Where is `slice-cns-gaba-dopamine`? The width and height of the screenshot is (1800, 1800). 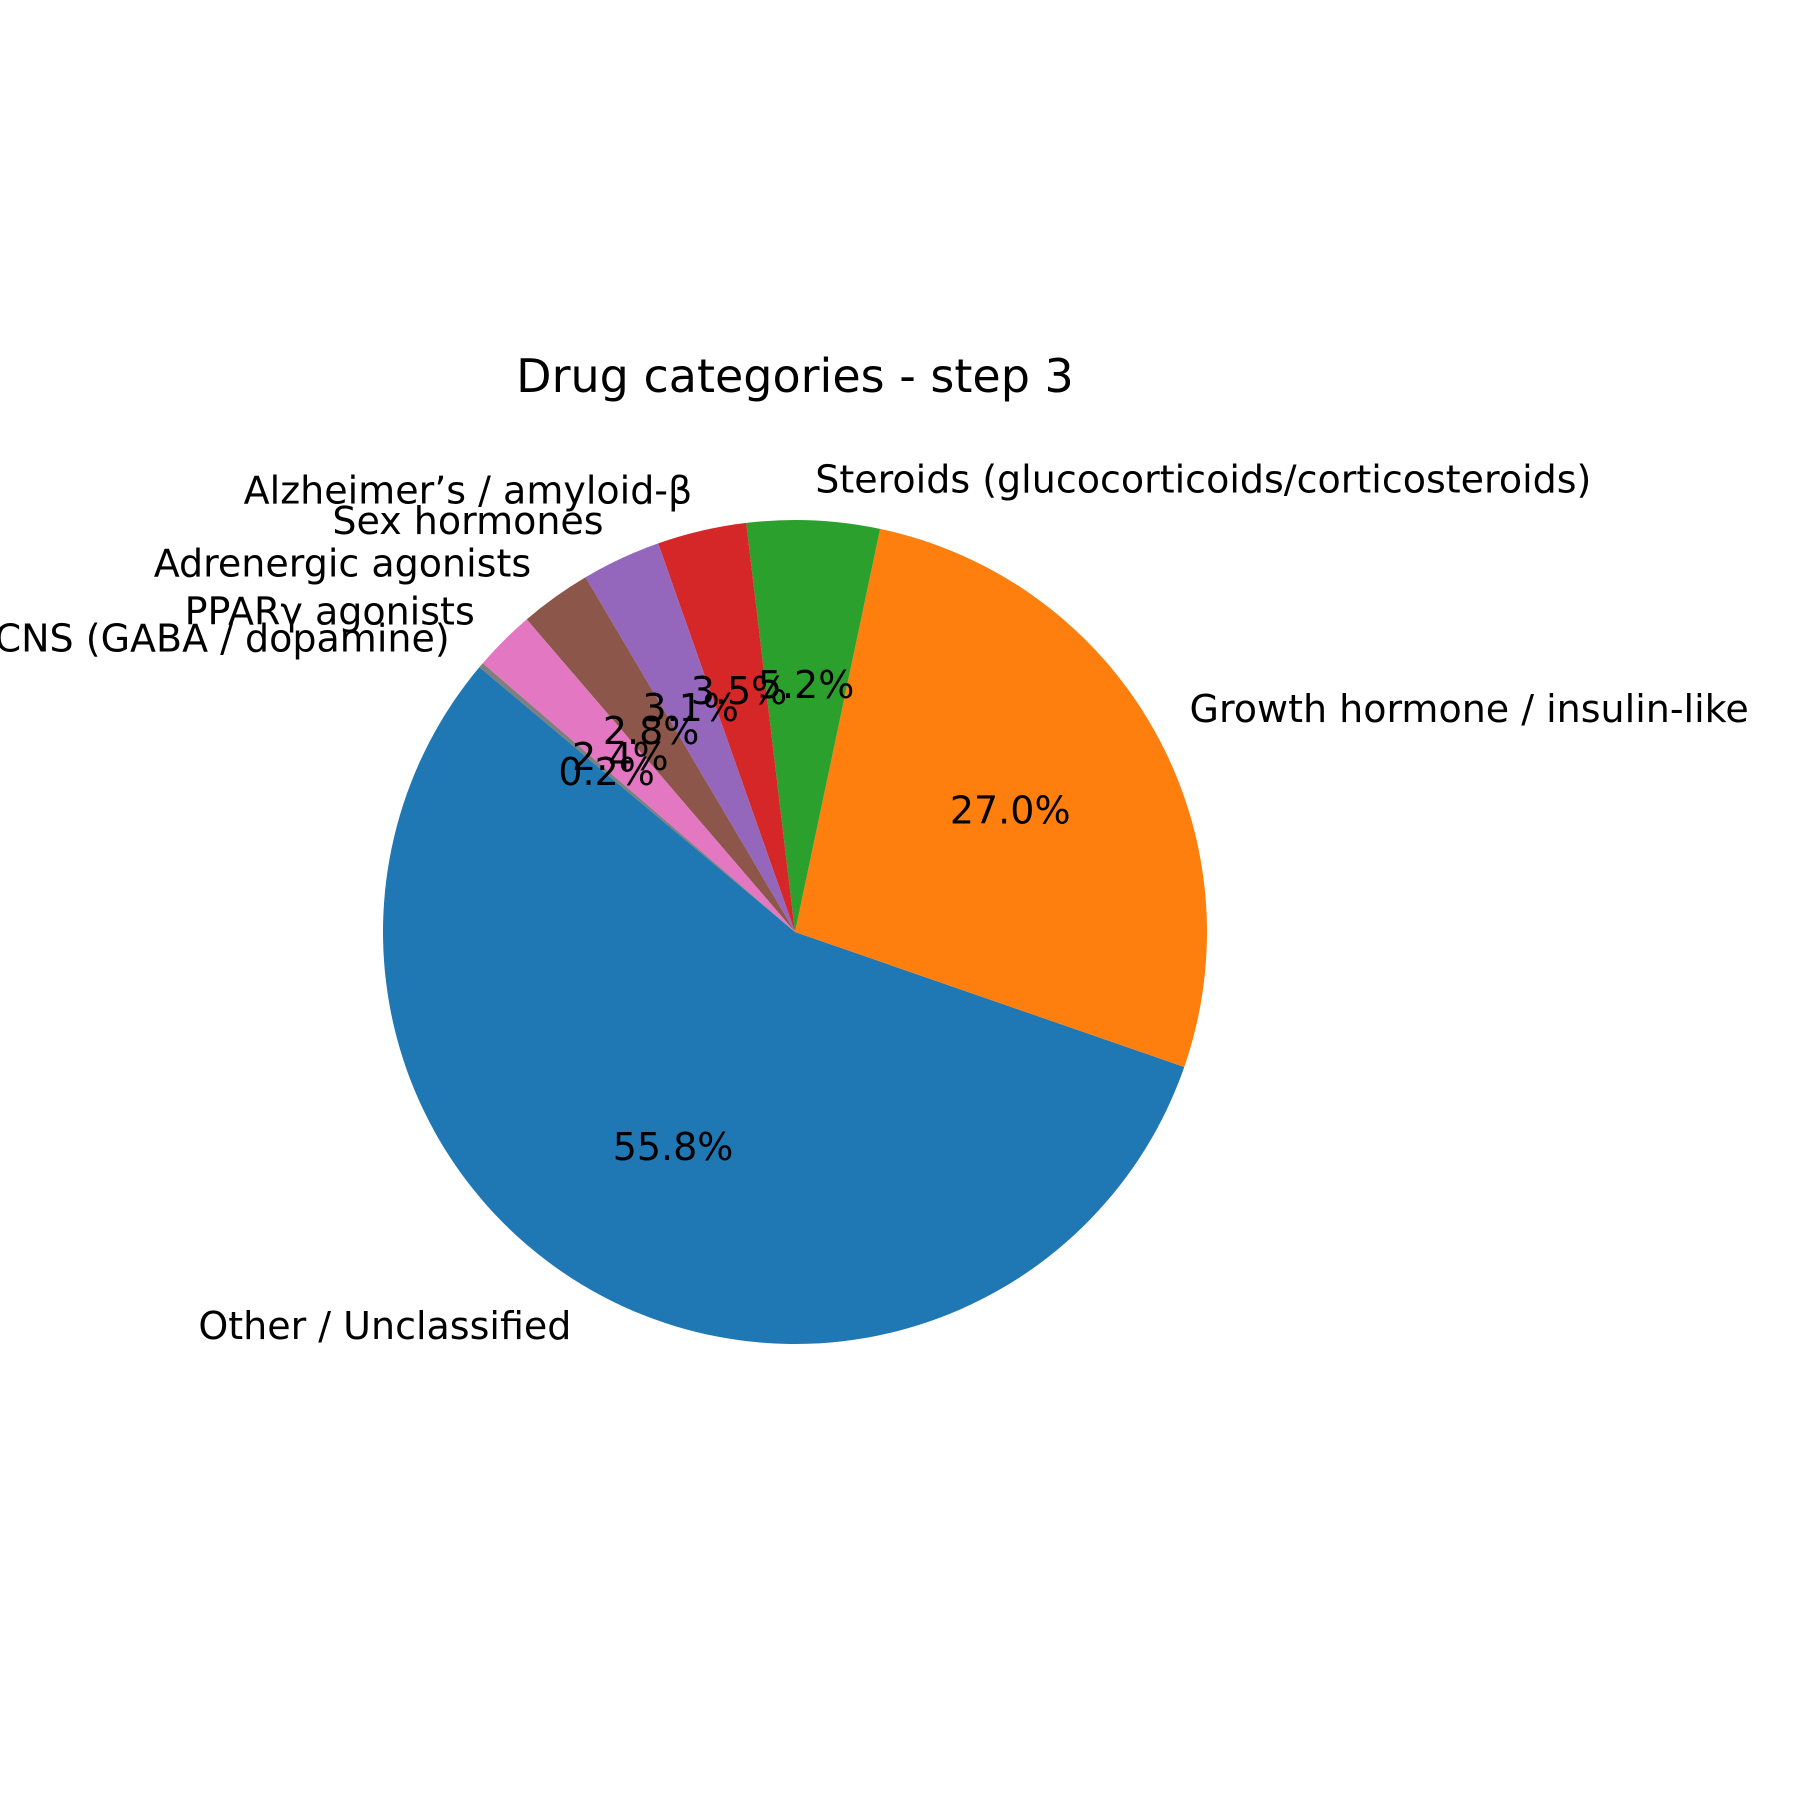
slice-cns-gaba-dopamine is located at coordinates (637, 797).